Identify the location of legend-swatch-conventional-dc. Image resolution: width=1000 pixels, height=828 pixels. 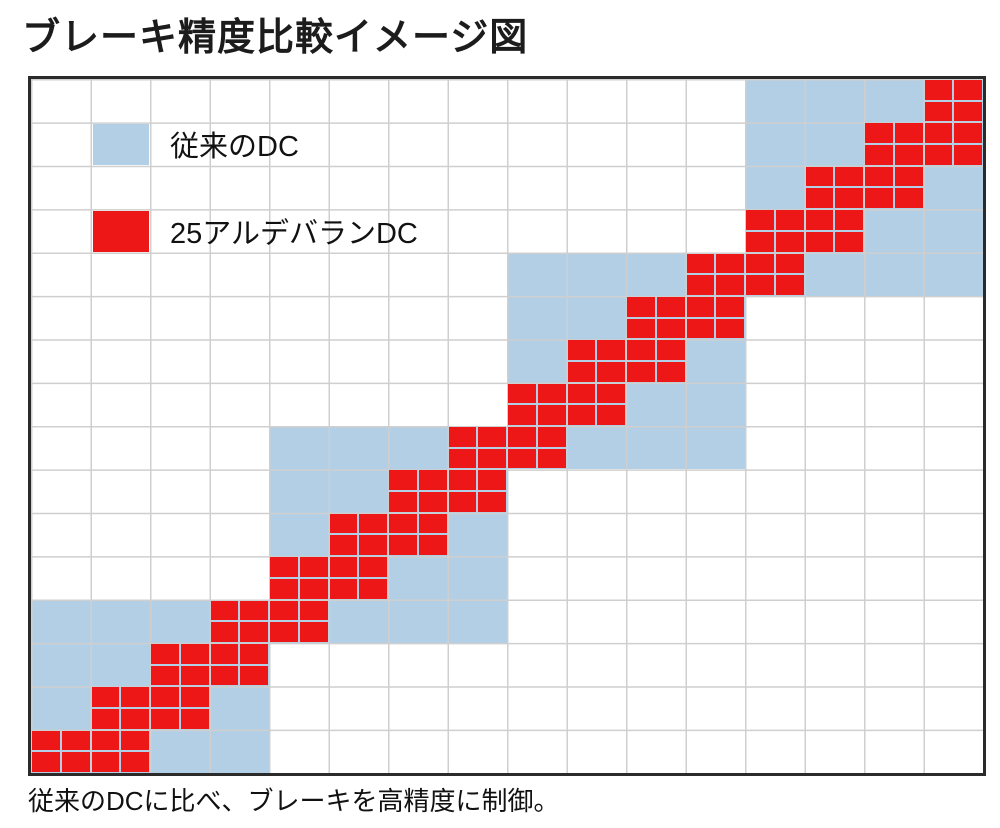
(120, 144).